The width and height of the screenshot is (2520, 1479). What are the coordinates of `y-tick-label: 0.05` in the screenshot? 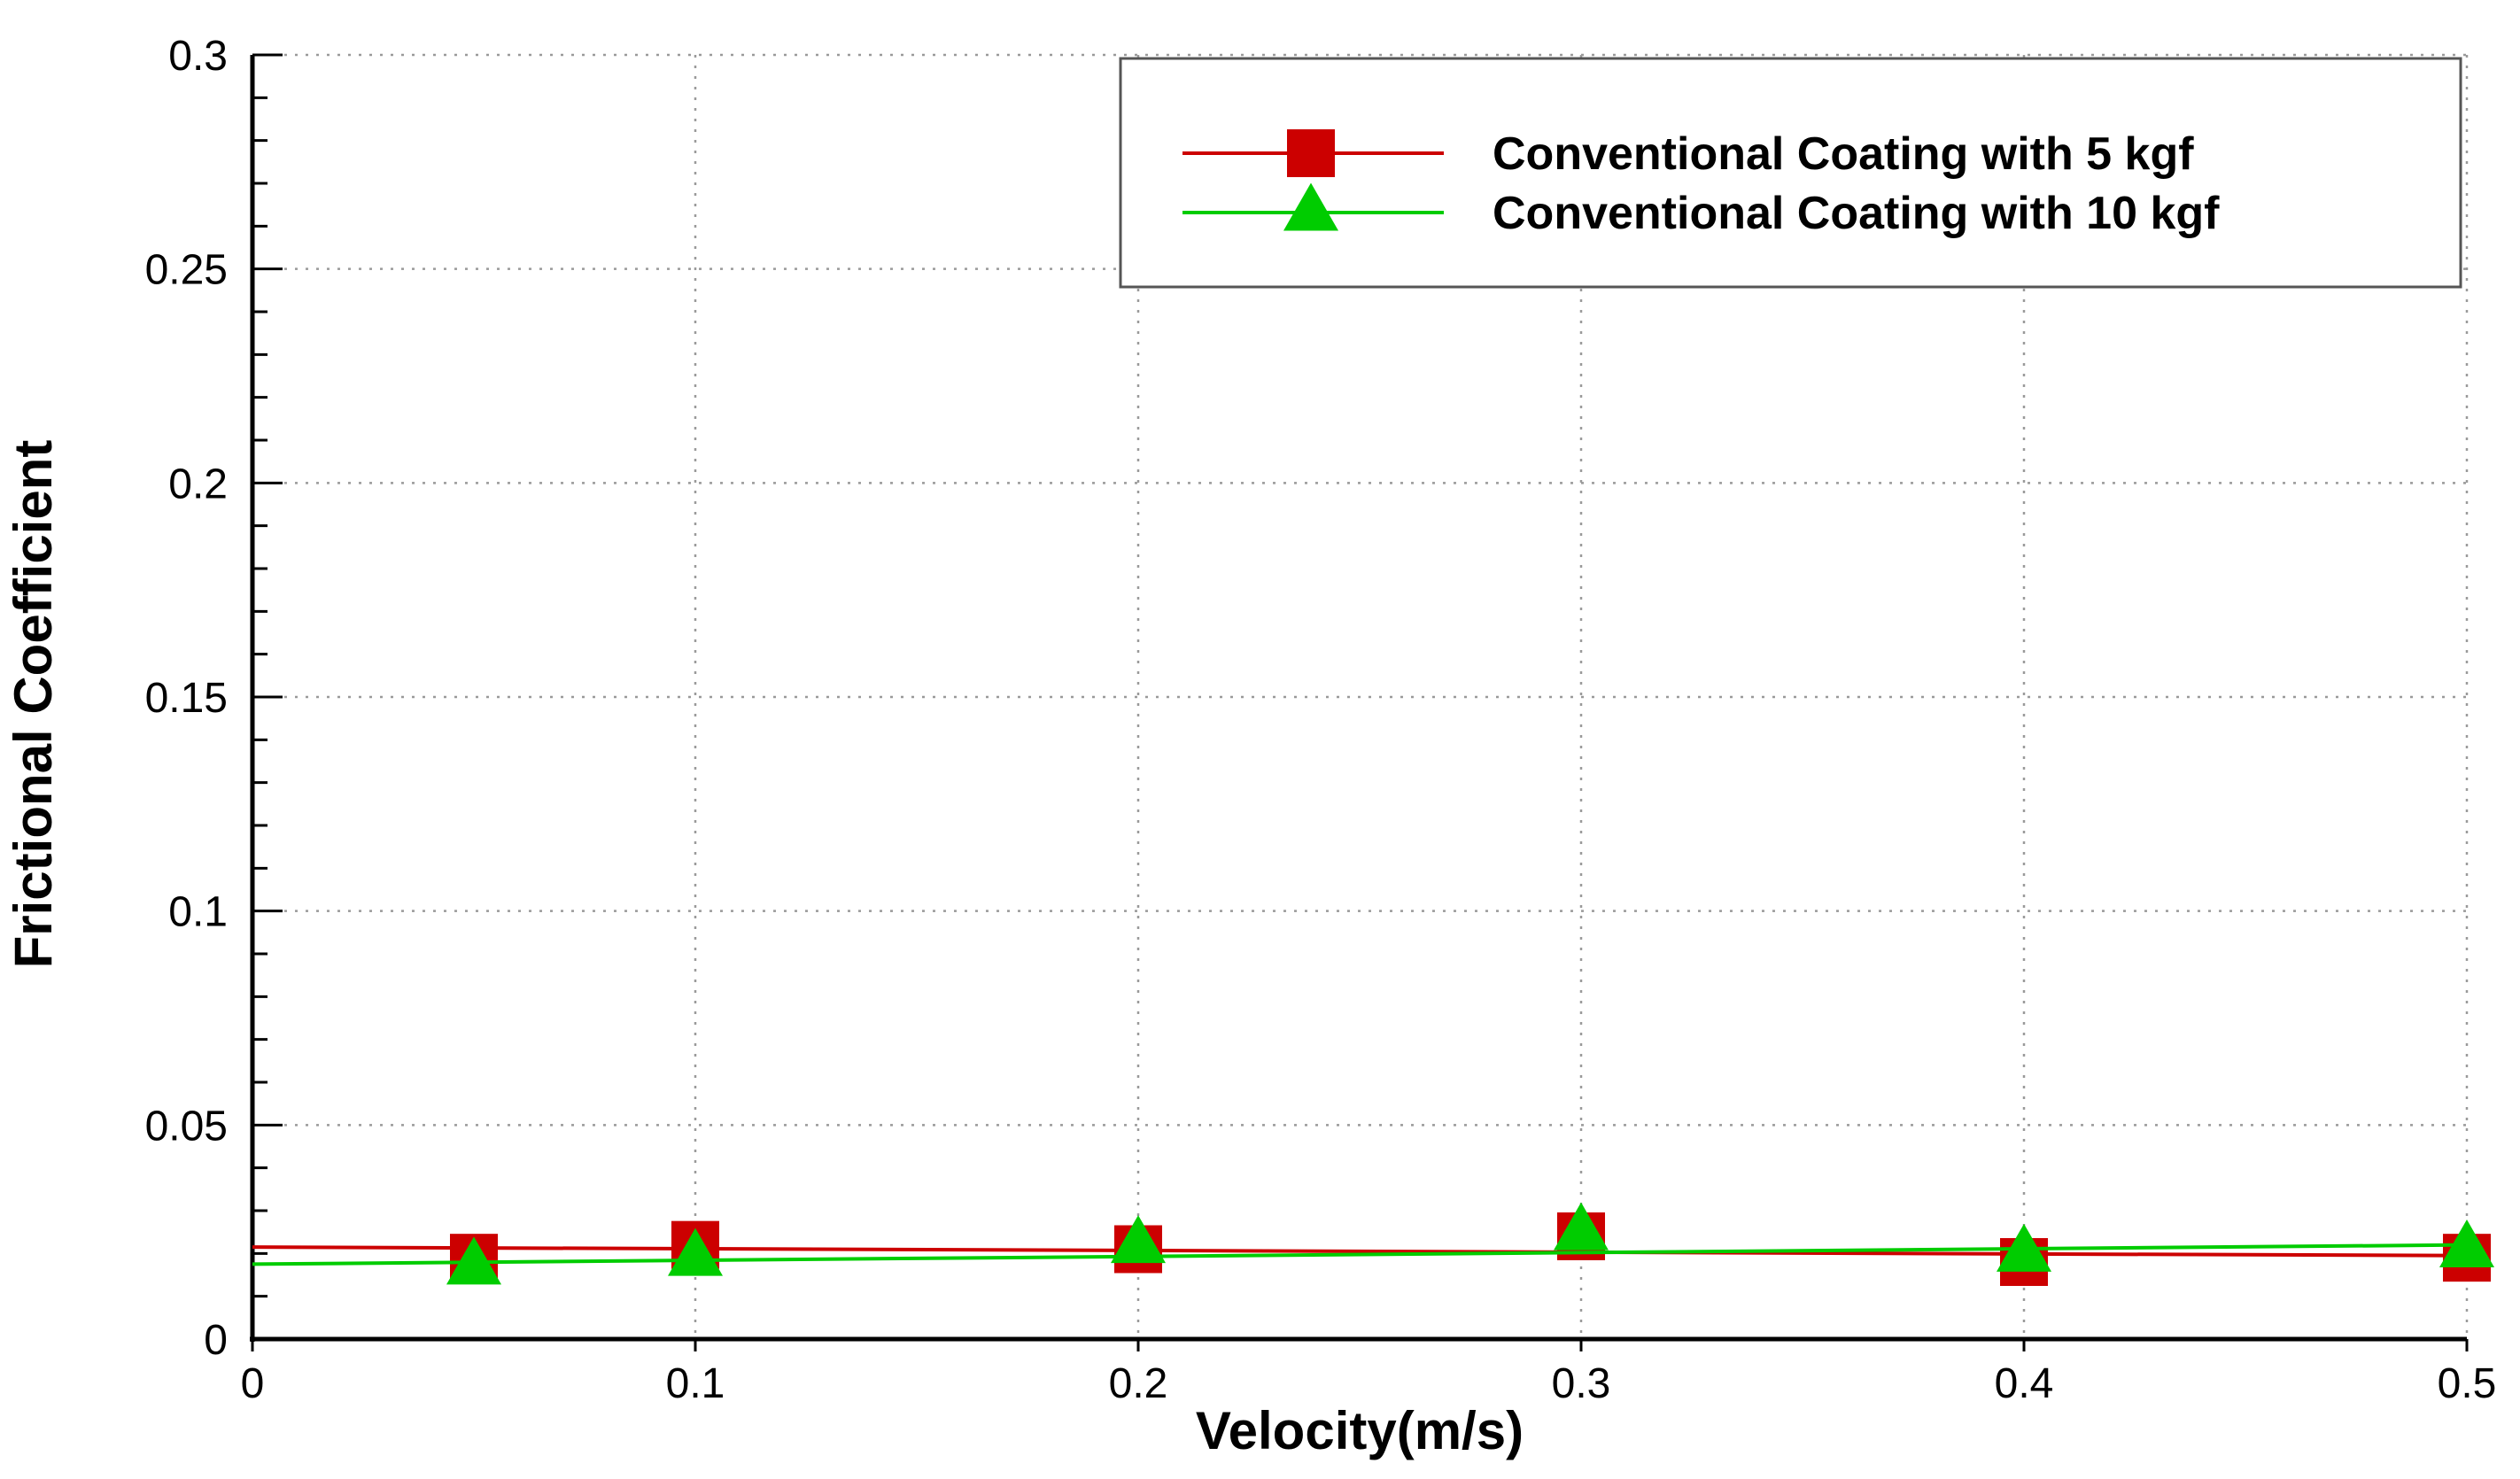 It's located at (186, 1126).